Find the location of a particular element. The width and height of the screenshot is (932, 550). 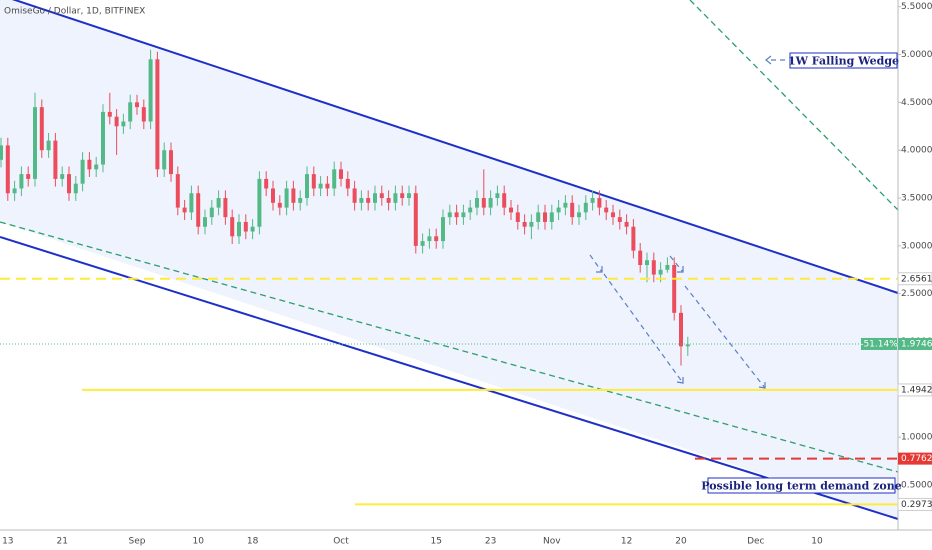

last-price-box is located at coordinates (915, 343).